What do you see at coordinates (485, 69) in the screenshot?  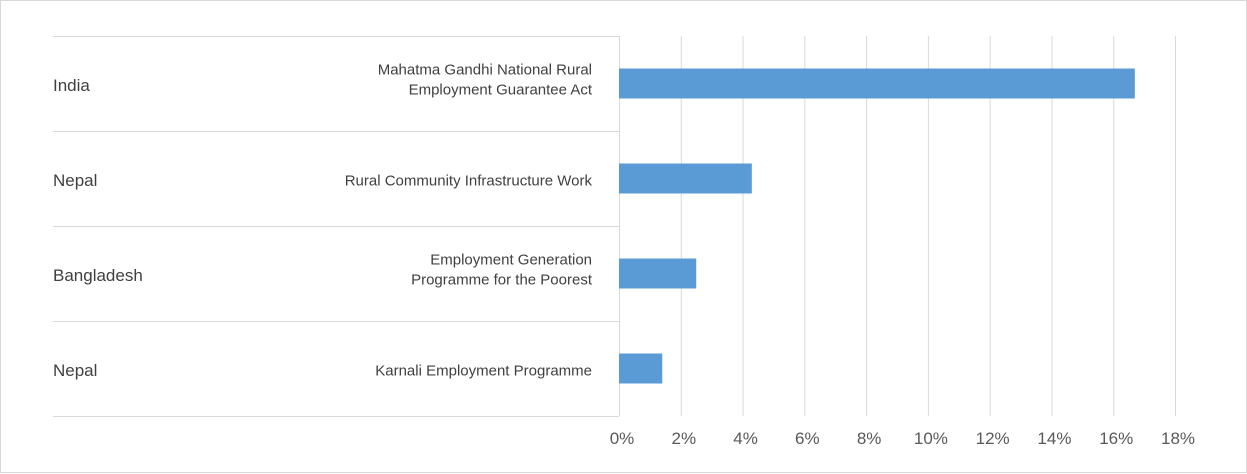 I see `programme-label: Mahatma Gandhi National Rural` at bounding box center [485, 69].